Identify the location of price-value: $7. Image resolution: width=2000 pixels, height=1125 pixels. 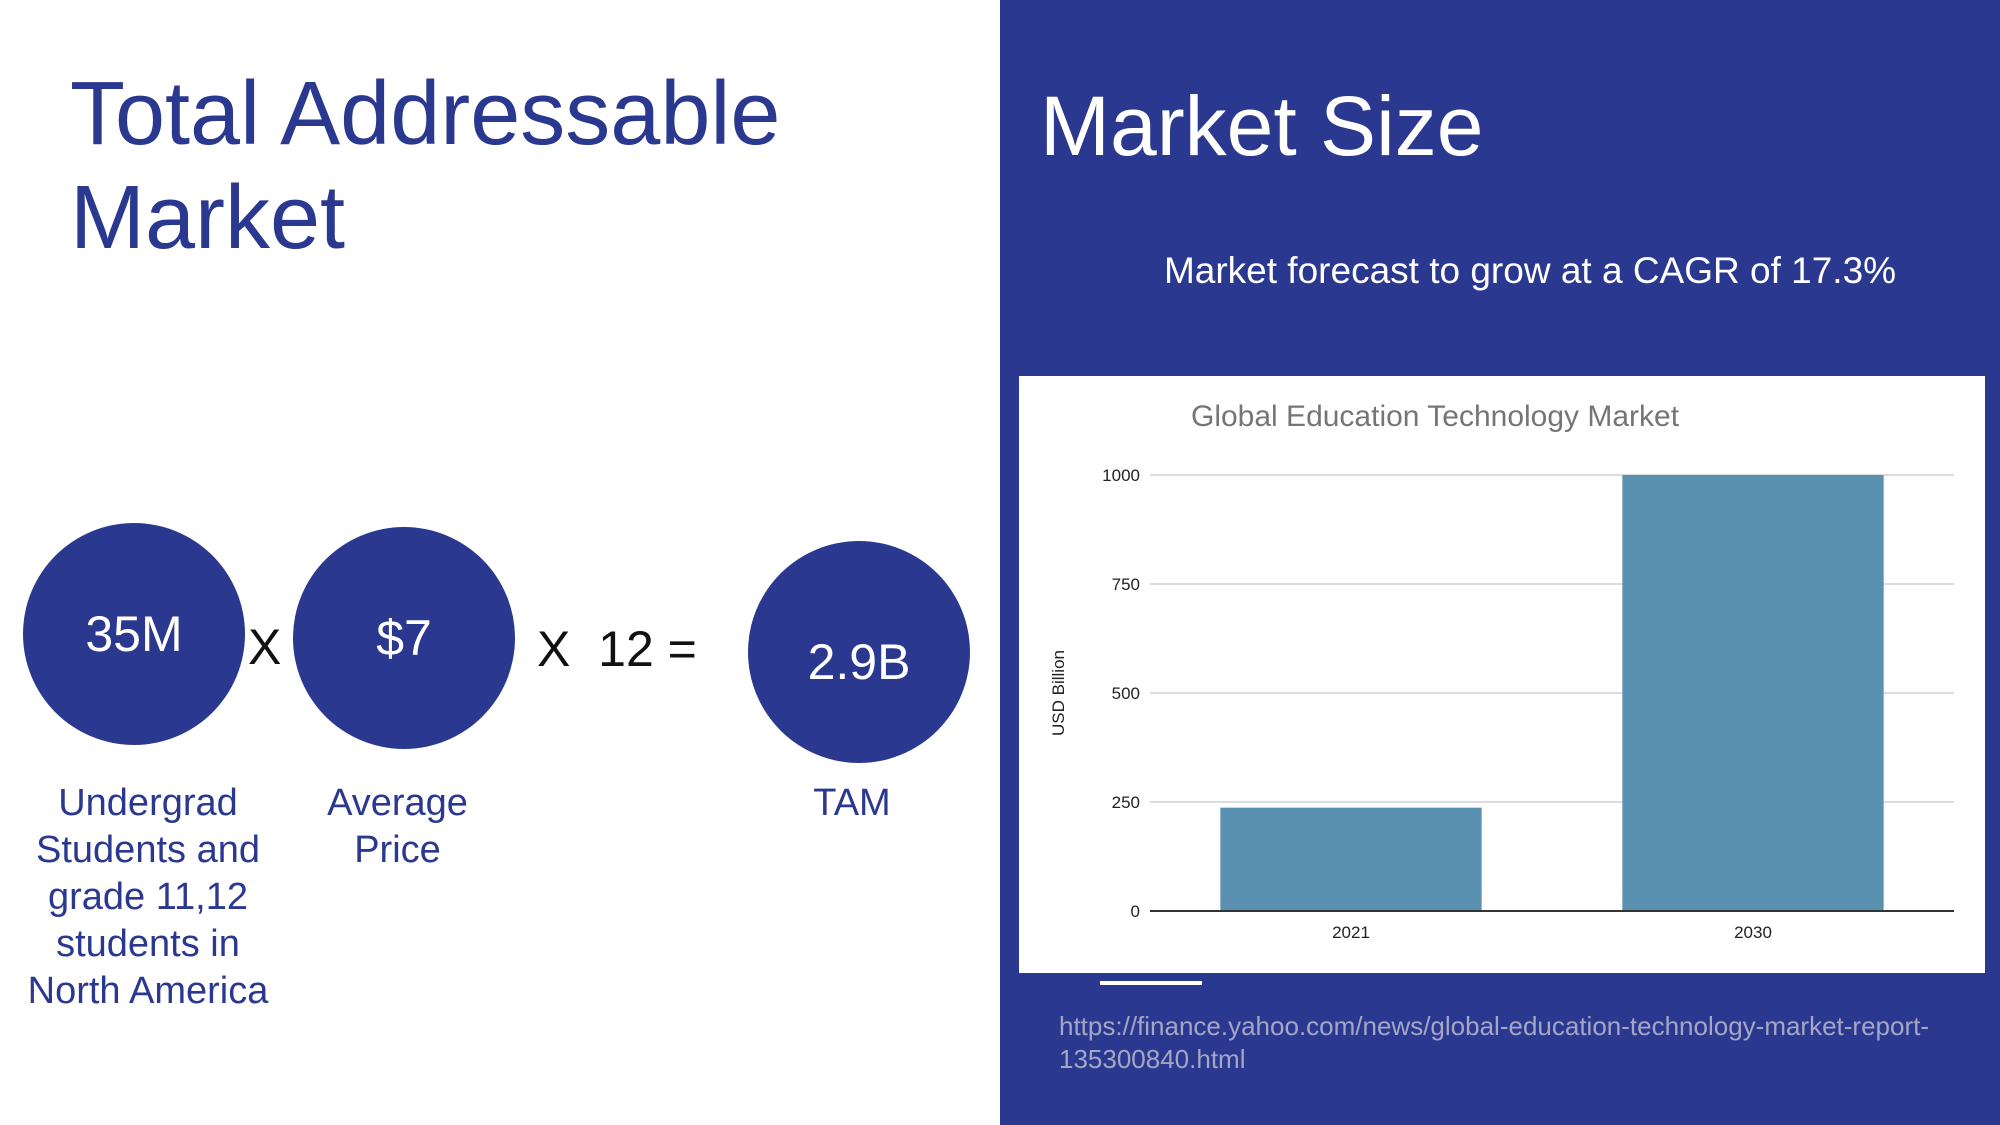
(404, 638).